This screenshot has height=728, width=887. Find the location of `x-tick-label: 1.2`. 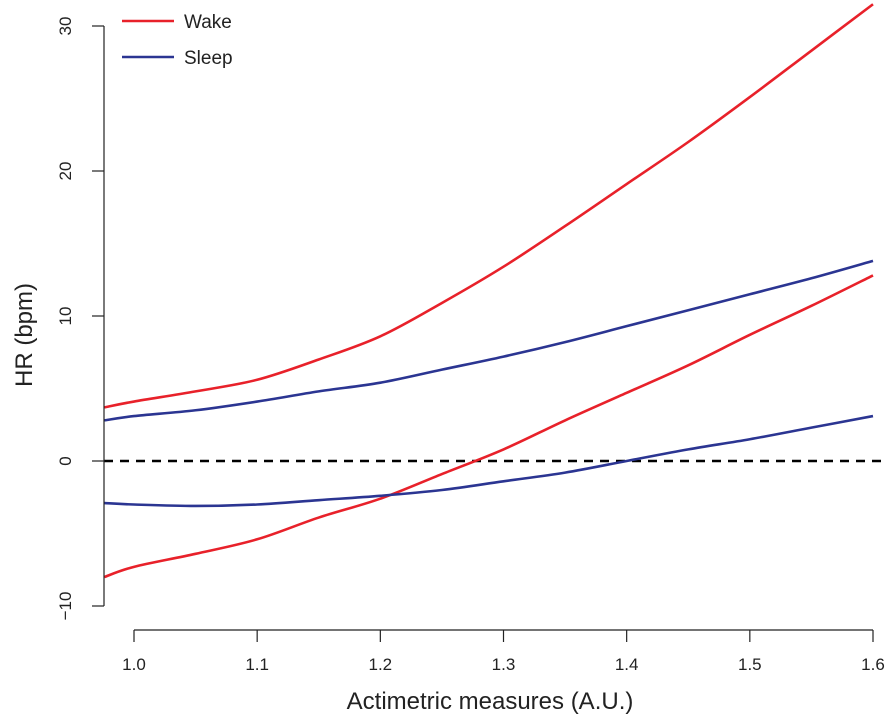

x-tick-label: 1.2 is located at coordinates (381, 664).